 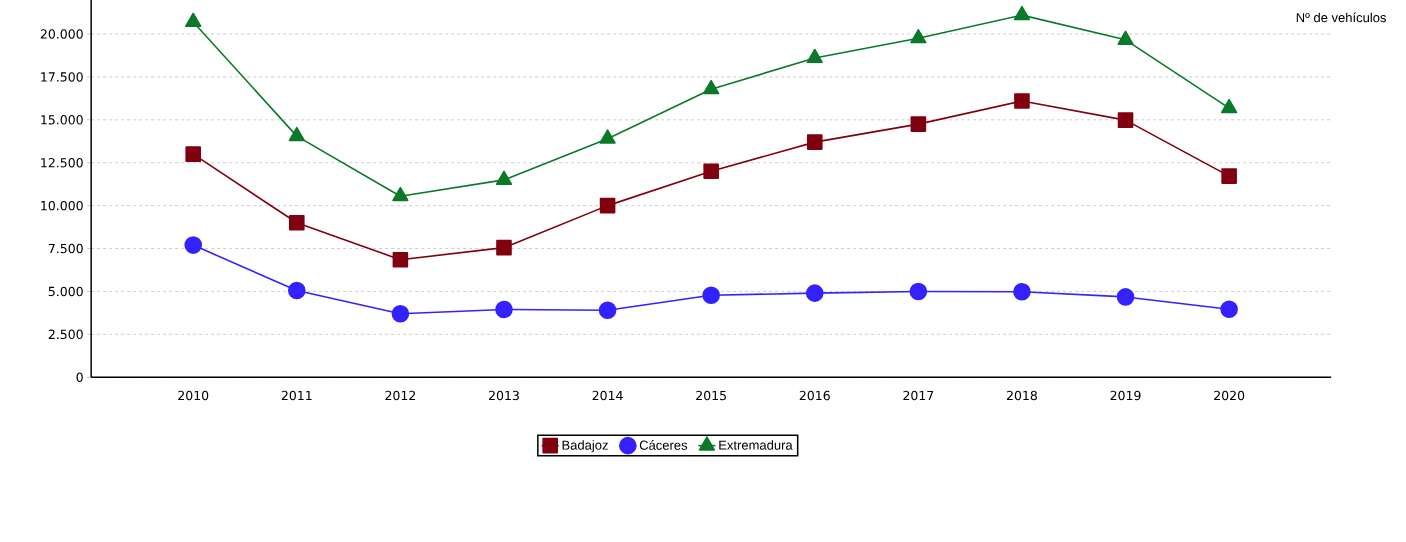 What do you see at coordinates (814, 395) in the screenshot?
I see `x-tick-label: 2016` at bounding box center [814, 395].